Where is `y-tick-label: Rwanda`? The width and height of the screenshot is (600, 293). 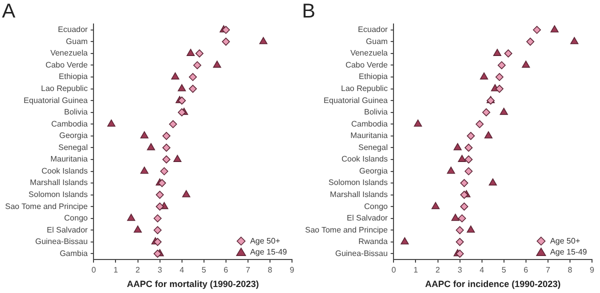 y-tick-label: Rwanda is located at coordinates (373, 241).